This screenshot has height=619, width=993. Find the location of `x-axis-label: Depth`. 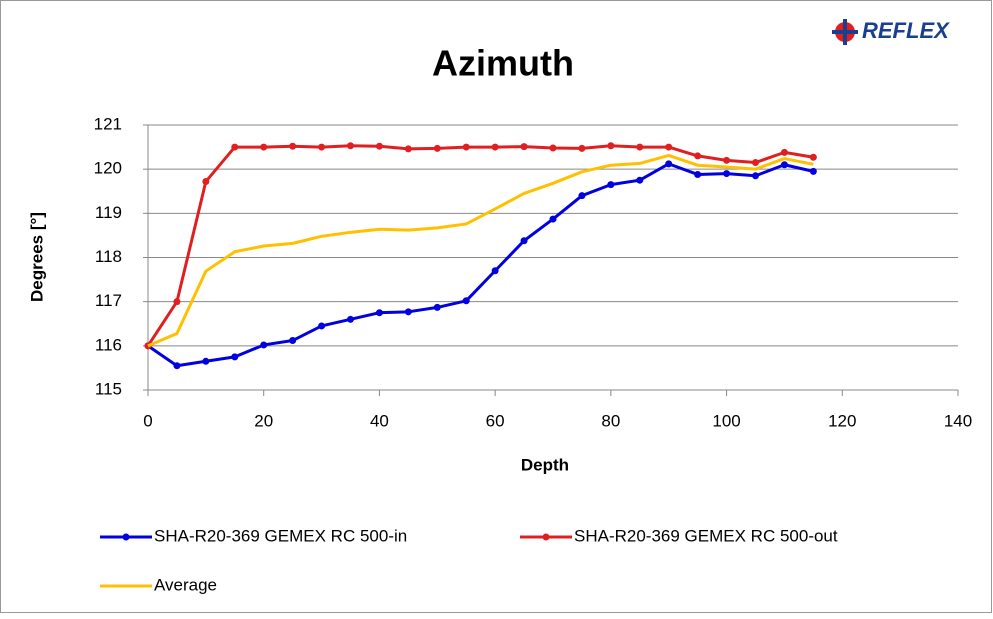

x-axis-label: Depth is located at coordinates (545, 464).